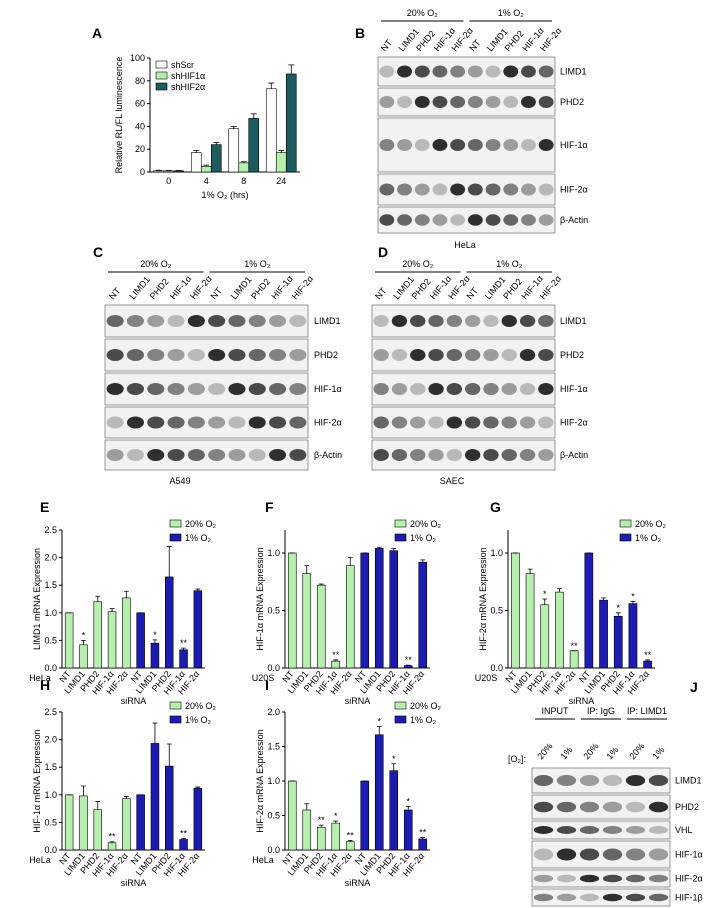 Image resolution: width=709 pixels, height=908 pixels. What do you see at coordinates (40, 860) in the screenshot?
I see `cell-line: HeLa` at bounding box center [40, 860].